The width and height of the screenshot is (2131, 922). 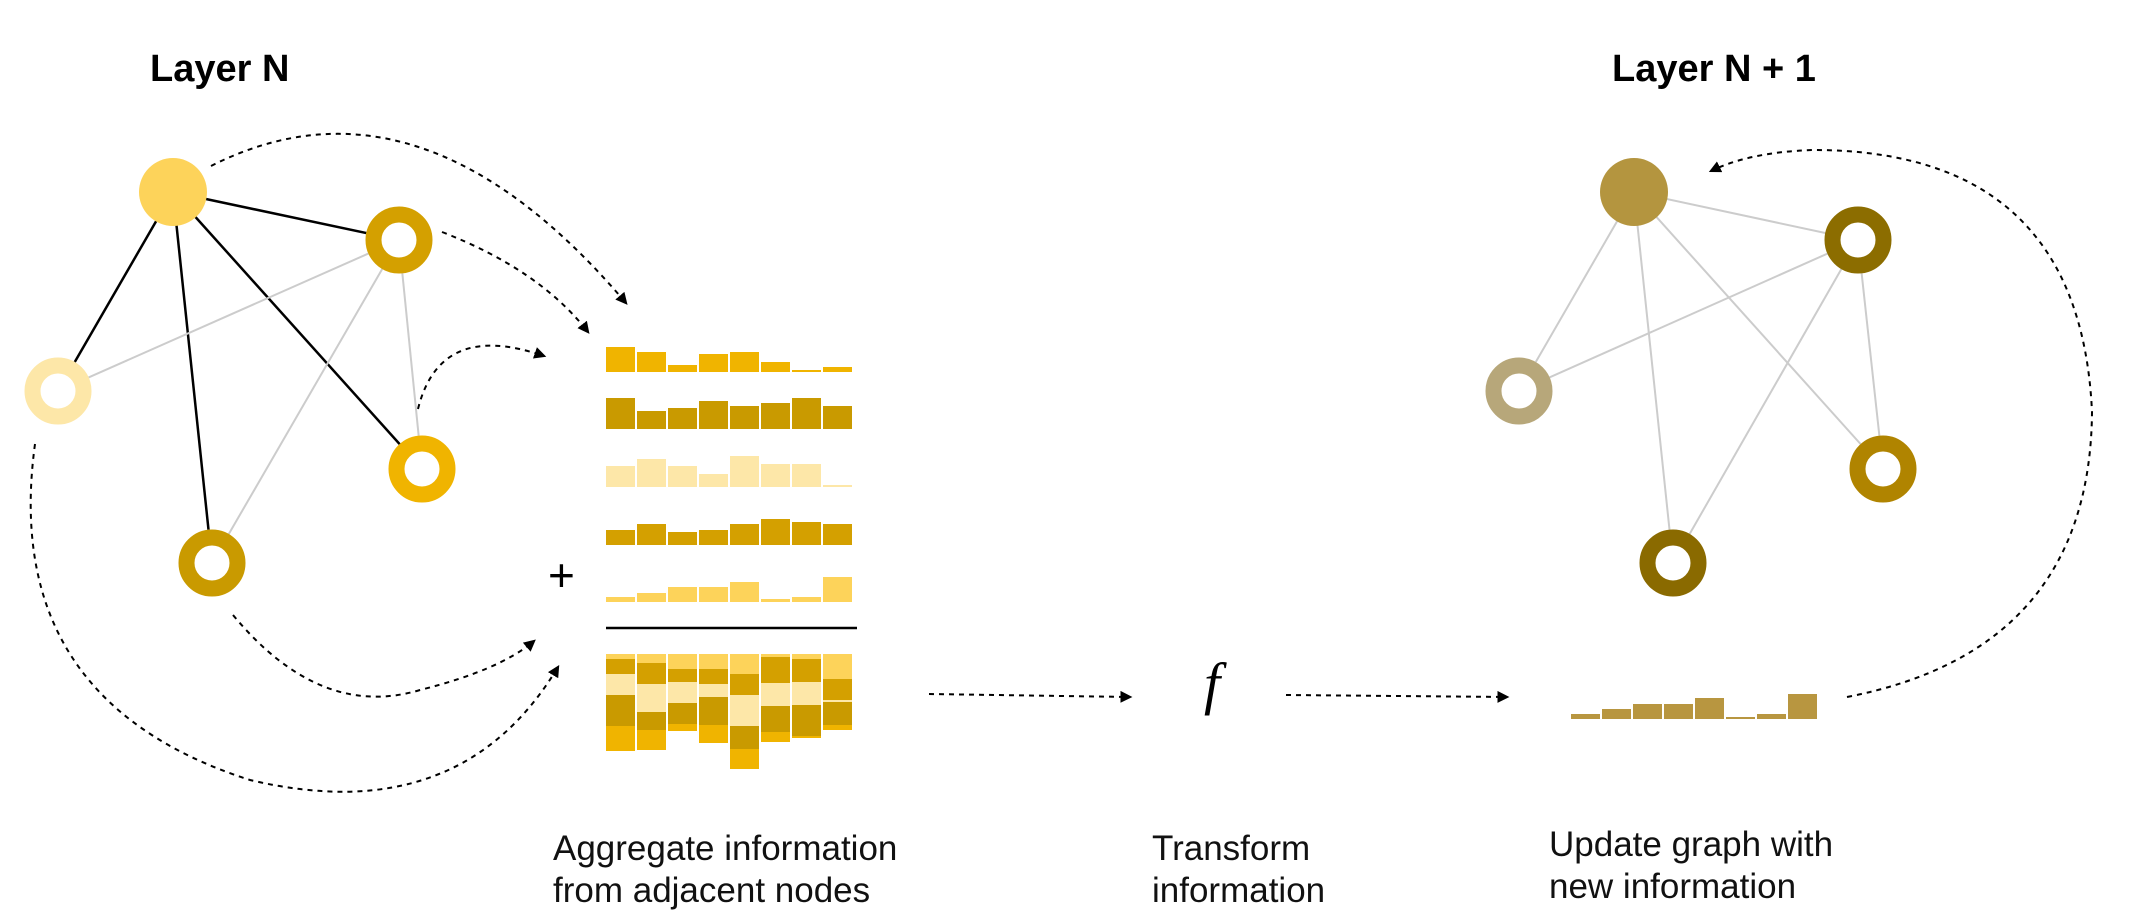 I want to click on transform-label-line2: information, so click(x=1239, y=890).